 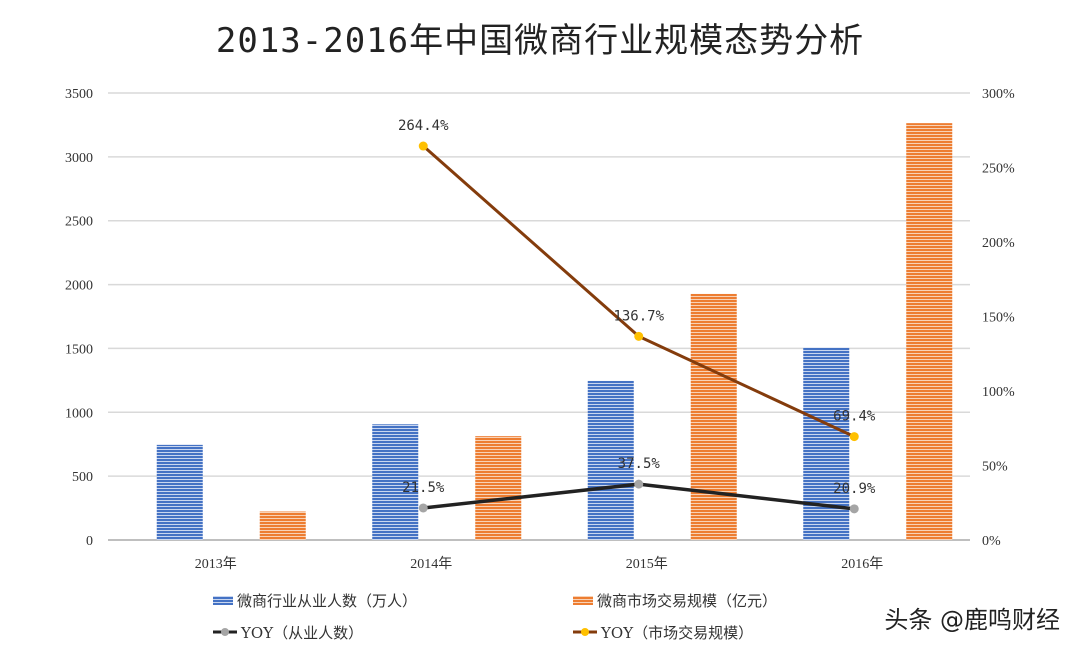 What do you see at coordinates (423, 126) in the screenshot?
I see `data-label: 264.4%` at bounding box center [423, 126].